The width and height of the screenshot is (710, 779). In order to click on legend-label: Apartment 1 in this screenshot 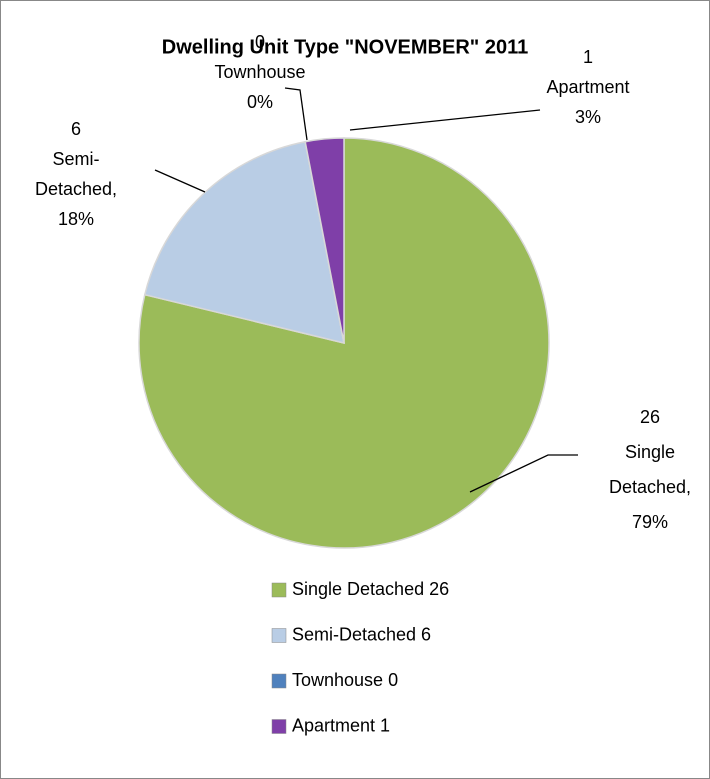, I will do `click(341, 725)`.